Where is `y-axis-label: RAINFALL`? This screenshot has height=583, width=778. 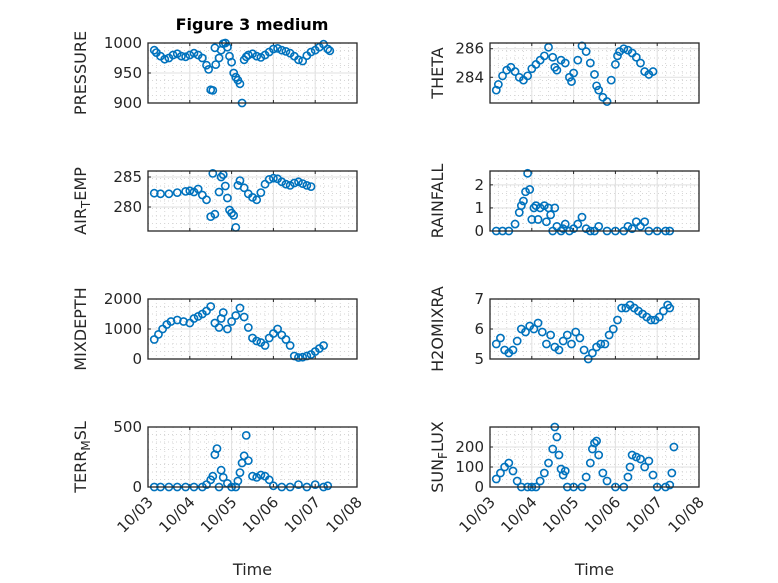 y-axis-label: RAINFALL is located at coordinates (437, 201).